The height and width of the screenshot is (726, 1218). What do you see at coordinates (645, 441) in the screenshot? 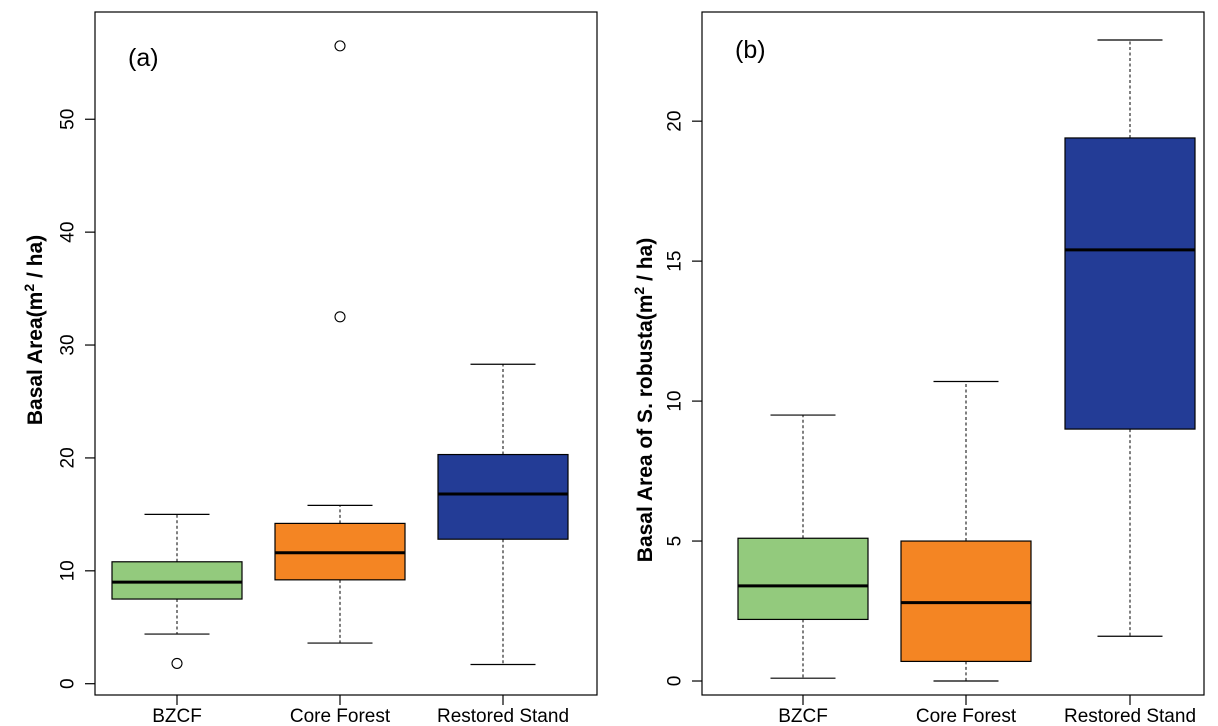
I see `y-axis-title-text-b: Basal Area of S. robusta` at bounding box center [645, 441].